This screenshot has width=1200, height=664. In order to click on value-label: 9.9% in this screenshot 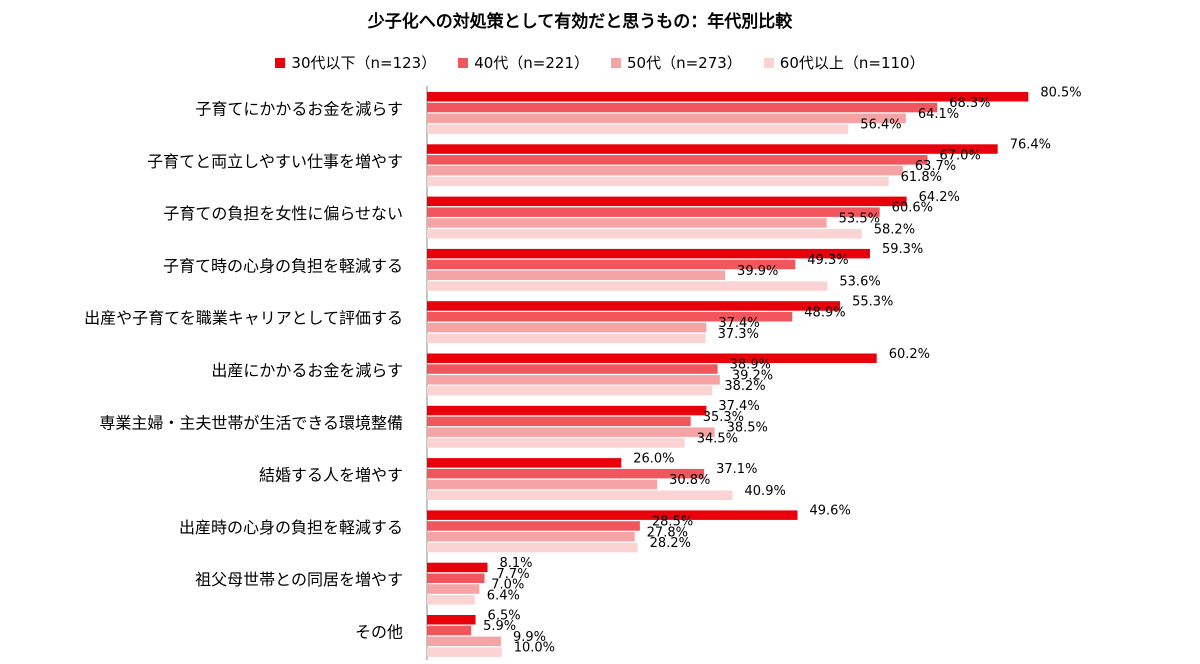, I will do `click(529, 637)`.